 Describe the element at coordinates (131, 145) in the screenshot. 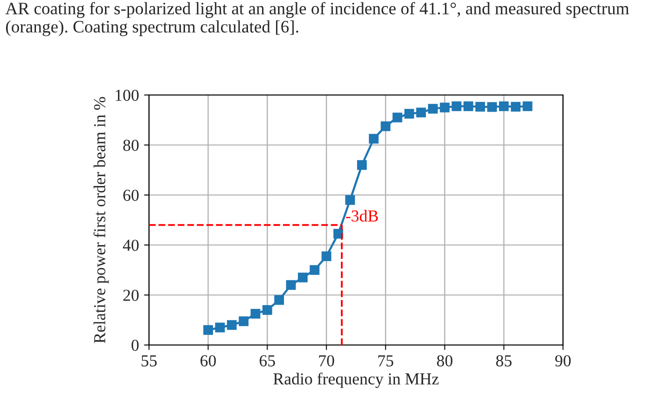

I see `y-tick-label: 80` at that location.